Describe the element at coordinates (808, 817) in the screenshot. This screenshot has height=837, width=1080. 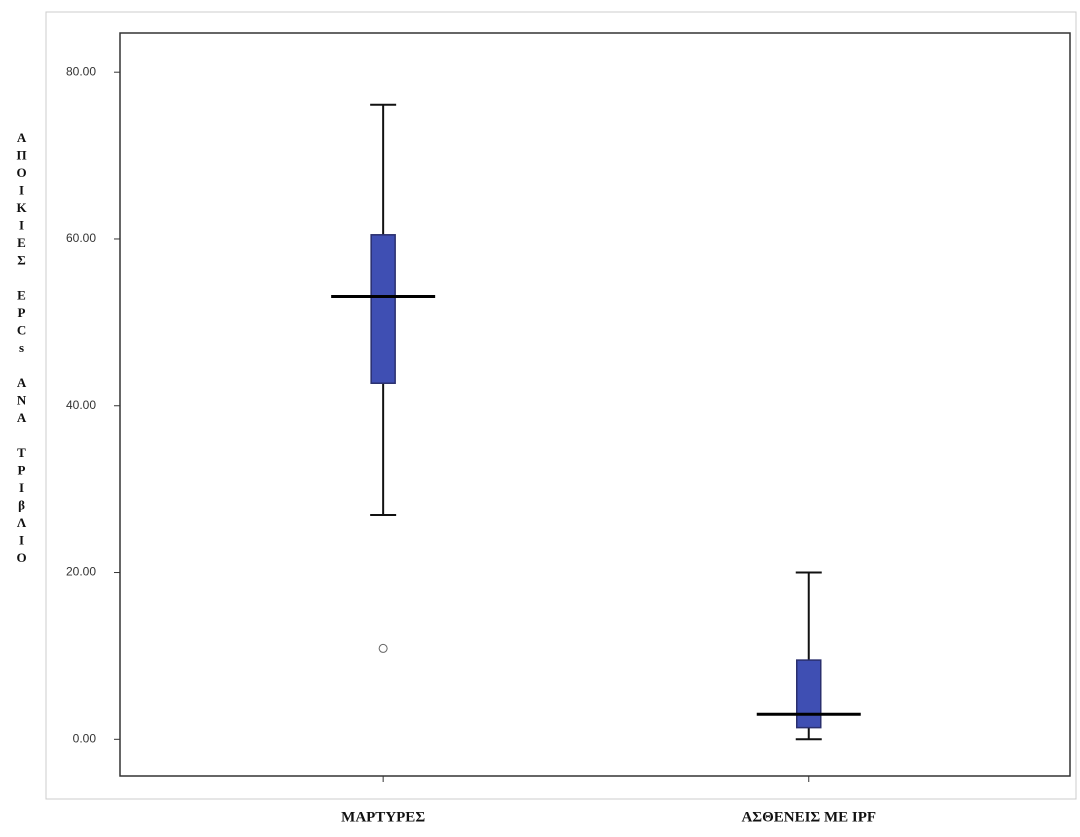
I see `x-tick-label: ΑΣΘΕΝΕΙΣ ΜΕ IPF` at that location.